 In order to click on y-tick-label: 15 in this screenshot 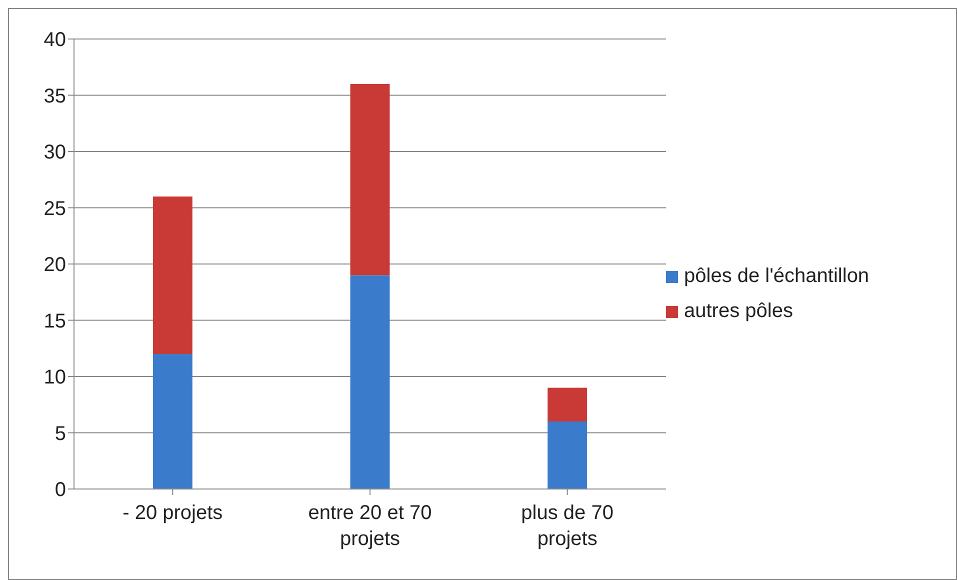, I will do `click(55, 321)`.